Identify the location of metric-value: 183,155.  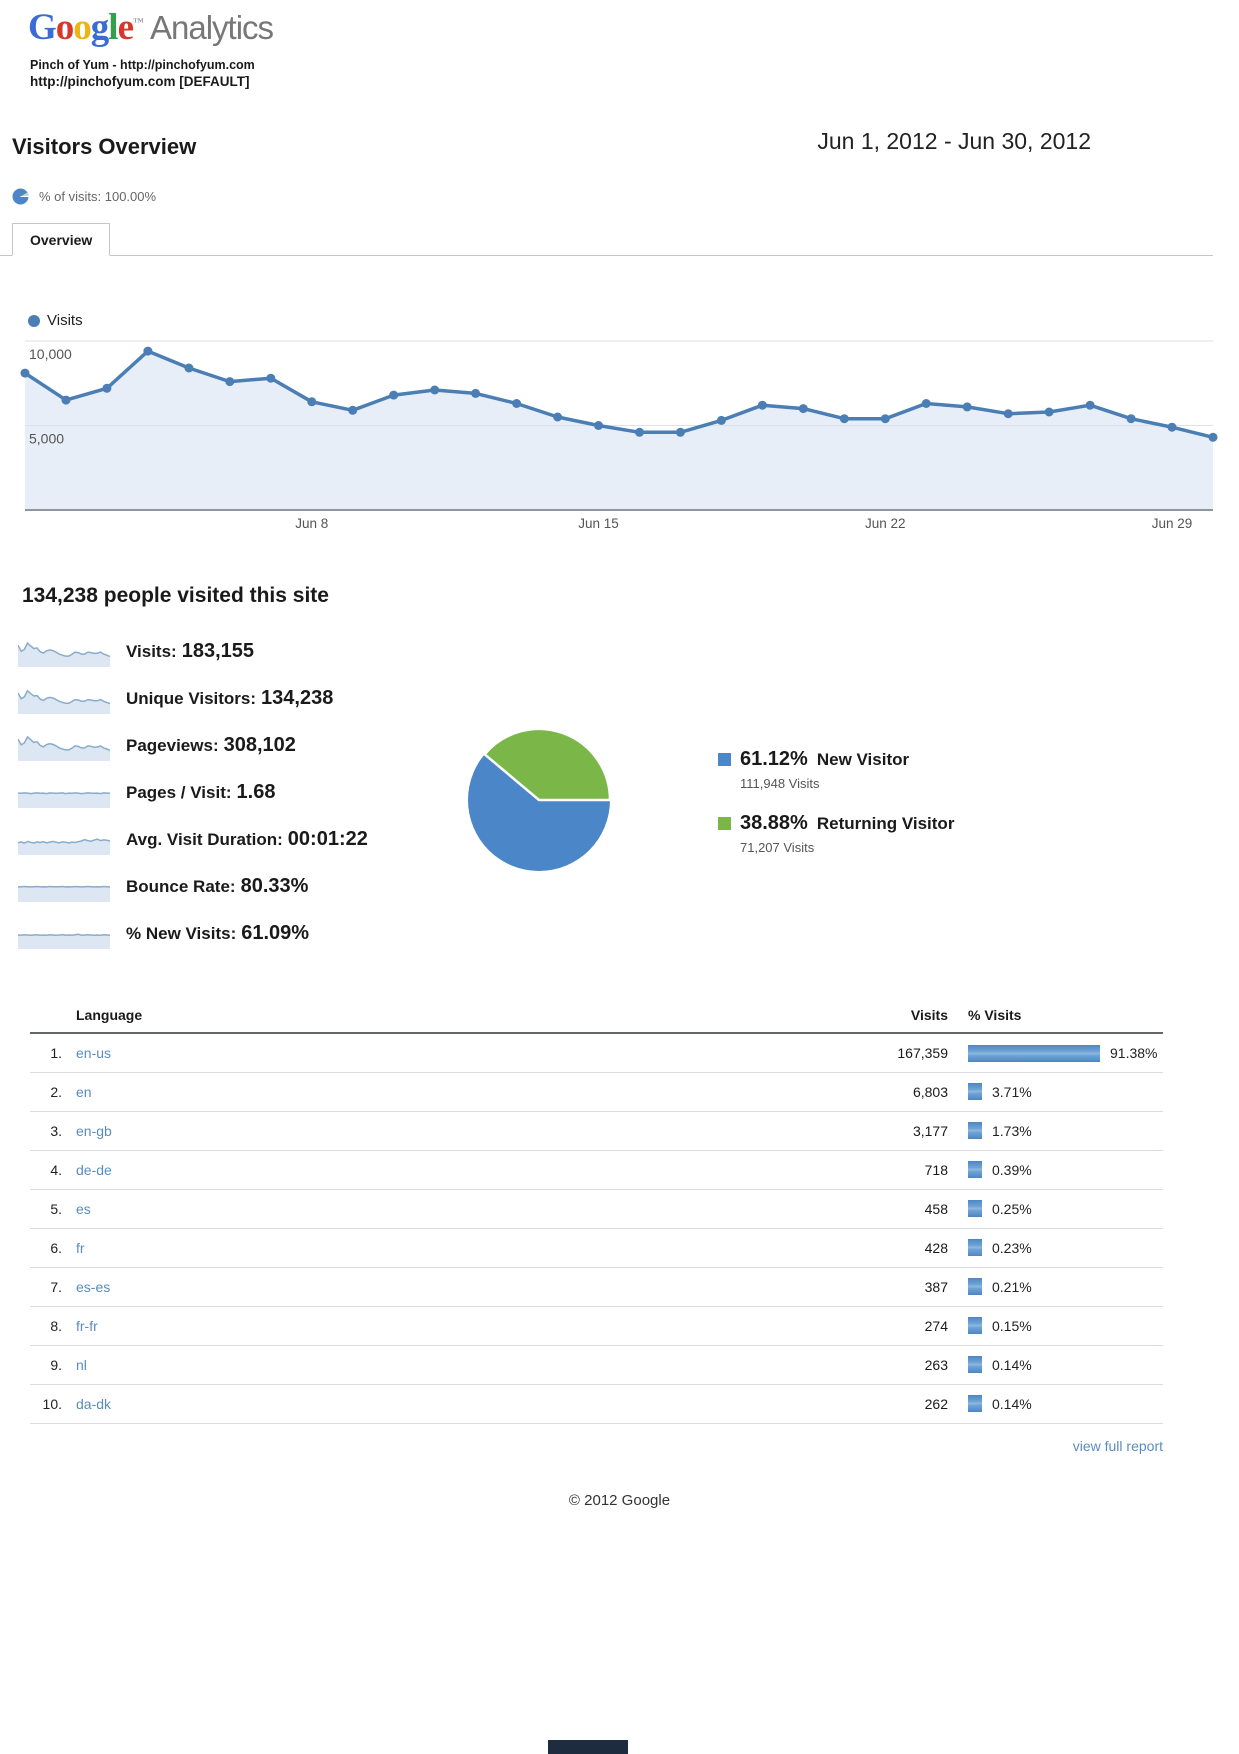
(218, 651).